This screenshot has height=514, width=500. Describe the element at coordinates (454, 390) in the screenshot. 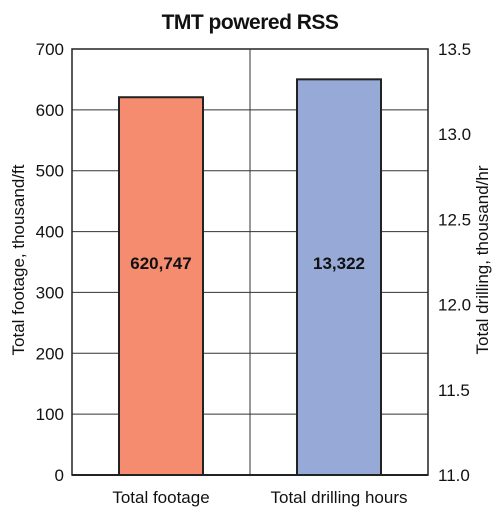

I see `right-tick-label: 11.5` at that location.